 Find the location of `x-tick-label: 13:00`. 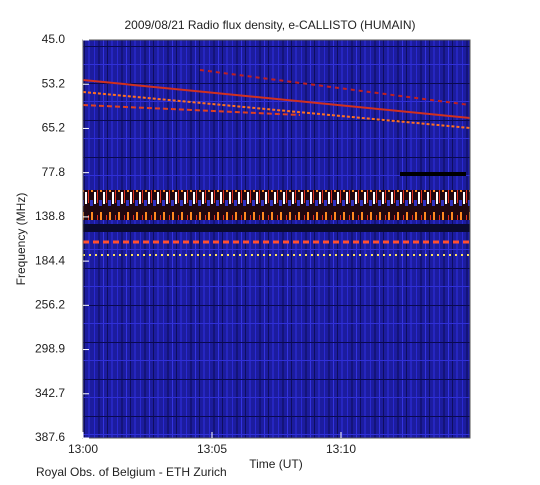

x-tick-label: 13:00 is located at coordinates (83, 449).